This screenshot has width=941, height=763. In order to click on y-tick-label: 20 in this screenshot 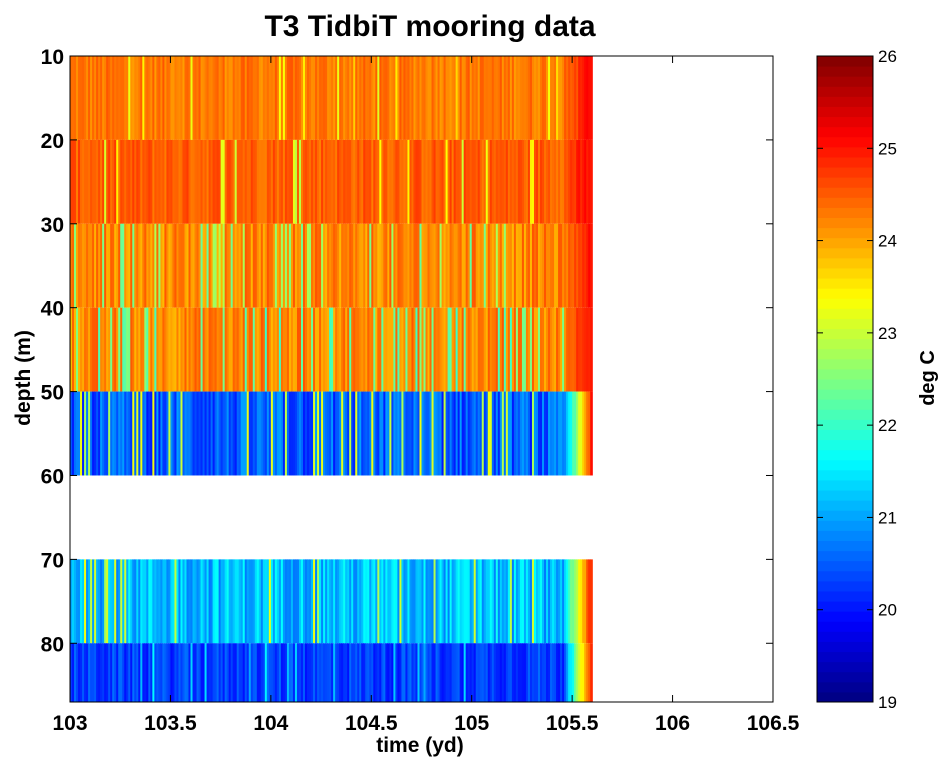, I will do `click(52, 141)`.